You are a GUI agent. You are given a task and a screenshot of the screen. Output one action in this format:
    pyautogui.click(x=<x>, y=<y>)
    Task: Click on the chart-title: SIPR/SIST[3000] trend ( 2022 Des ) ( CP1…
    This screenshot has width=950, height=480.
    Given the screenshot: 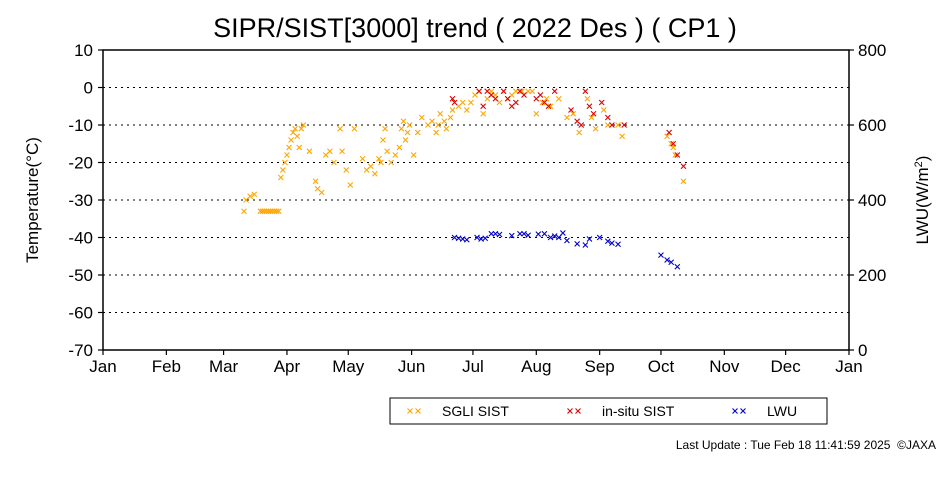 What is the action you would take?
    pyautogui.click(x=475, y=28)
    